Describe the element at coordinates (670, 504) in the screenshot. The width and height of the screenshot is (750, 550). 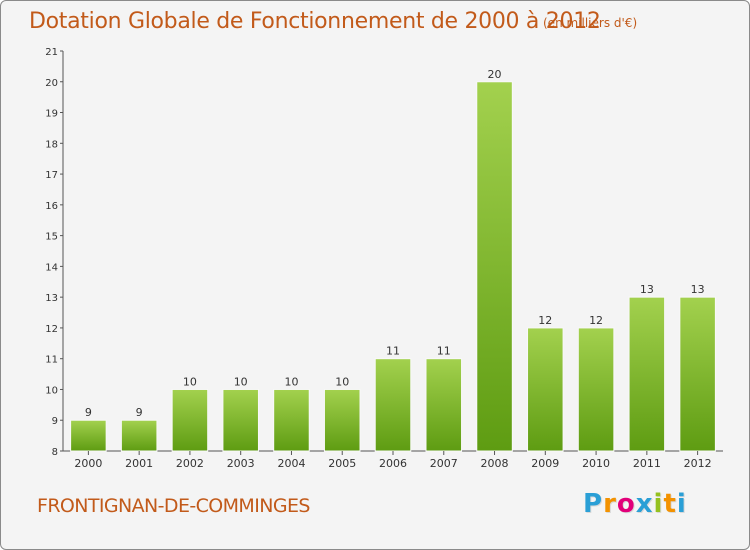
I see `logo-letter: t` at that location.